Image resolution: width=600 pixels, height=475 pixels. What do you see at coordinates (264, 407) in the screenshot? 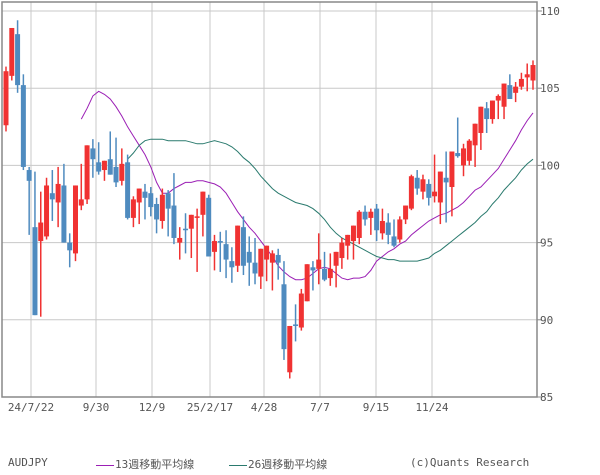
I see `x-tick-label: 4/28` at bounding box center [264, 407].